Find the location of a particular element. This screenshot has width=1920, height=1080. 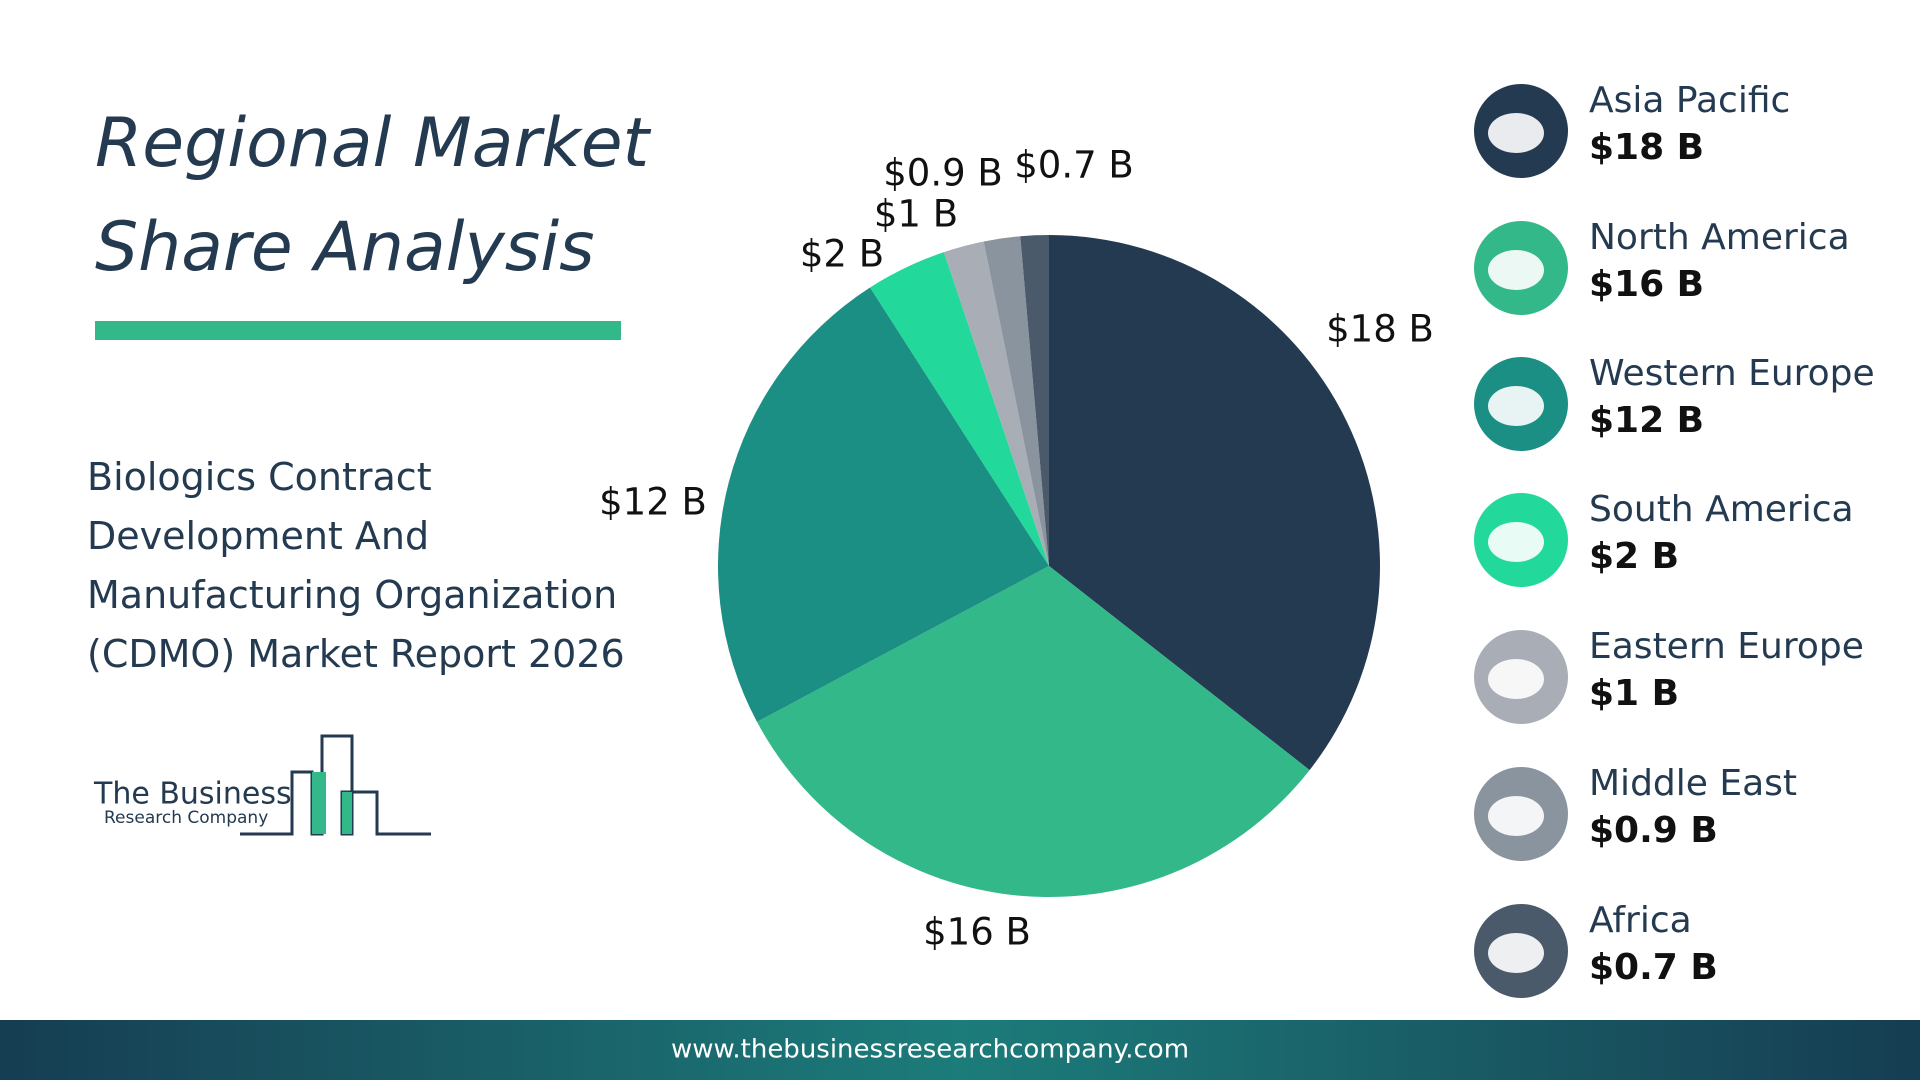

legend-label: Western Europe is located at coordinates (1732, 373).